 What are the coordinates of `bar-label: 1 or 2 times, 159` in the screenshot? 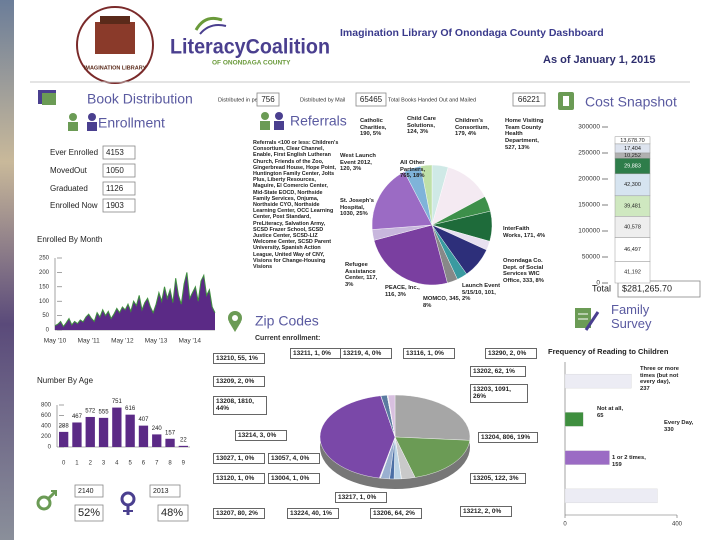 It's located at (629, 461).